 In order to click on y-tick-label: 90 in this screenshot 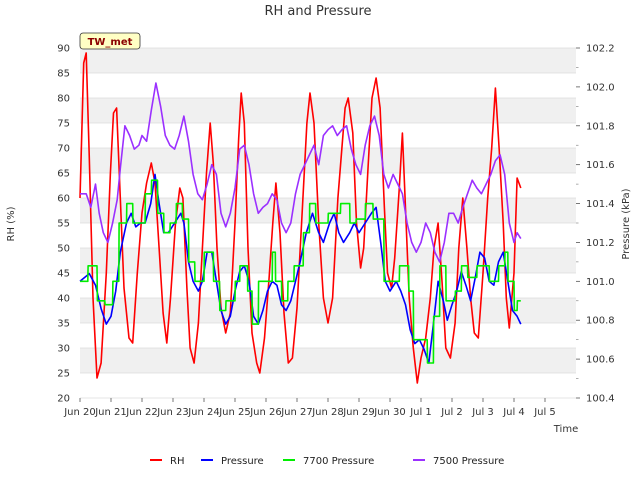, I will do `click(63, 49)`.